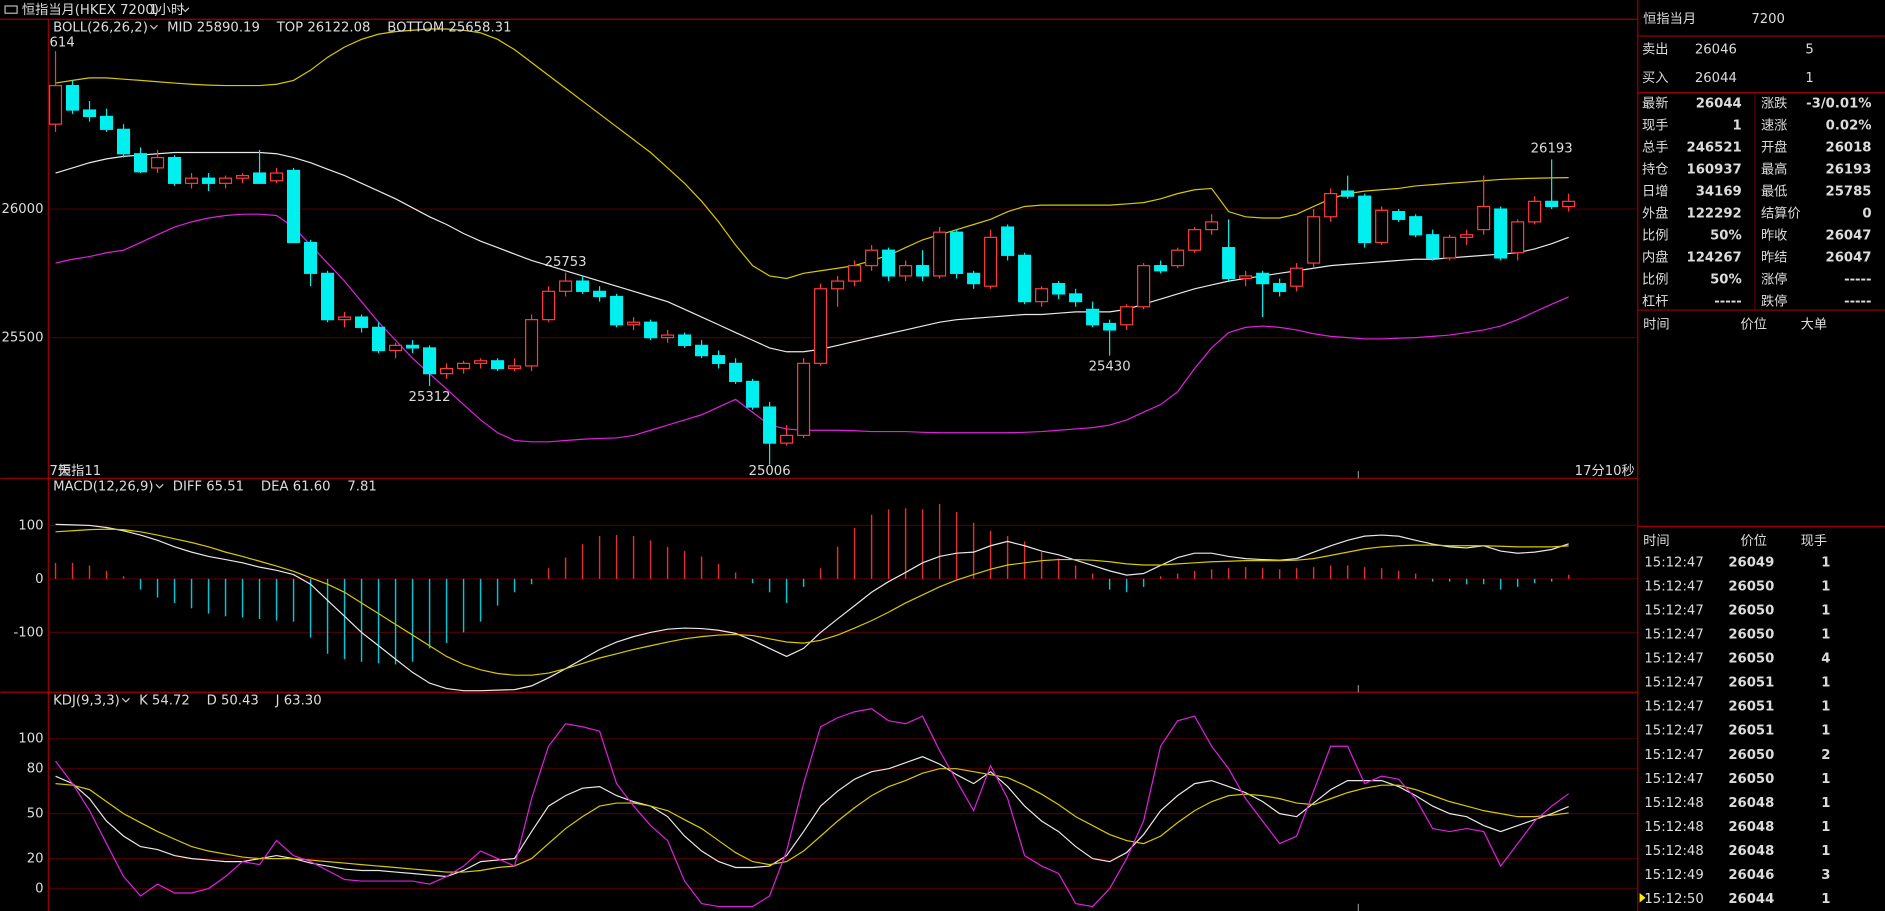 Image resolution: width=1885 pixels, height=911 pixels. I want to click on trade-volume: 2, so click(1825, 755).